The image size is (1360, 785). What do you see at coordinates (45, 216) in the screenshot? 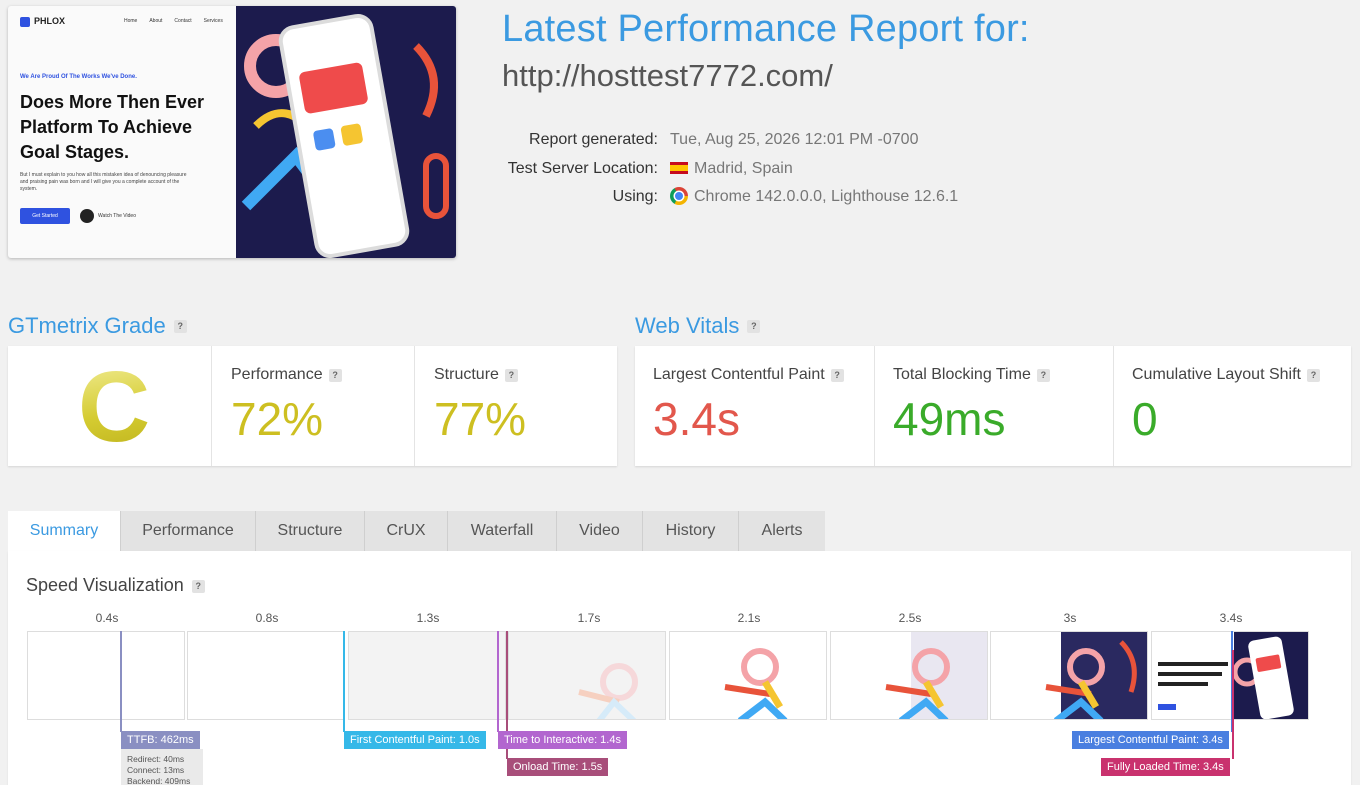
I see `screenshot-cta: Get Started` at bounding box center [45, 216].